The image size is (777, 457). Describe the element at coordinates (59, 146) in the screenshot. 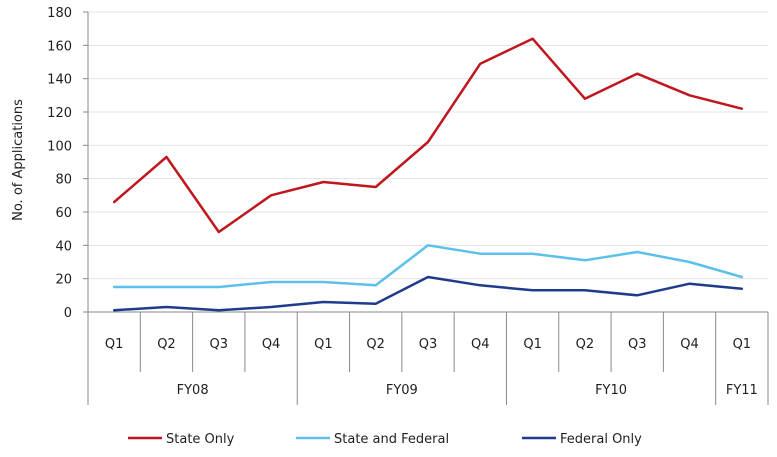

I see `y-tick-label: 100` at that location.